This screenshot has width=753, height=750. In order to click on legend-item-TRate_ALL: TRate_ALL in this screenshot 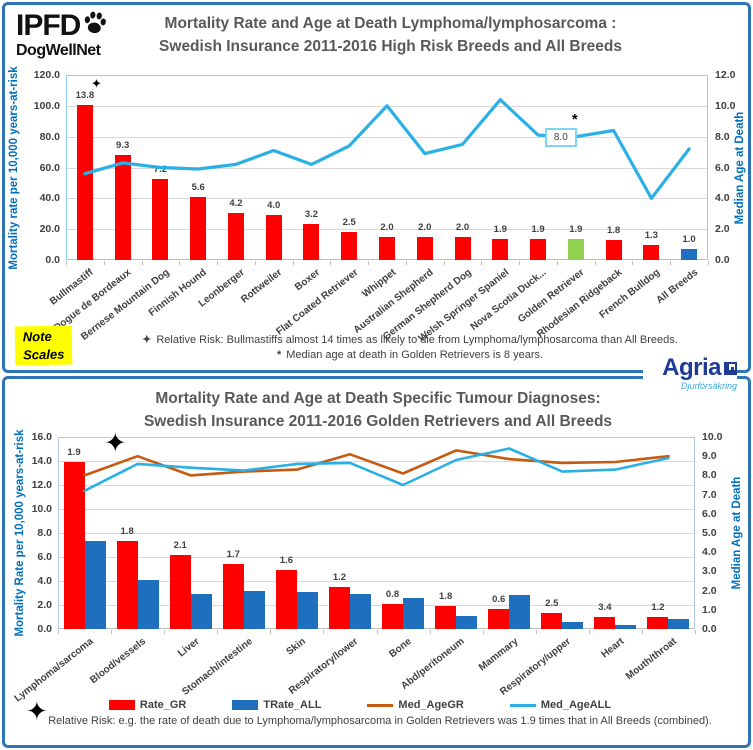, I will do `click(276, 705)`.